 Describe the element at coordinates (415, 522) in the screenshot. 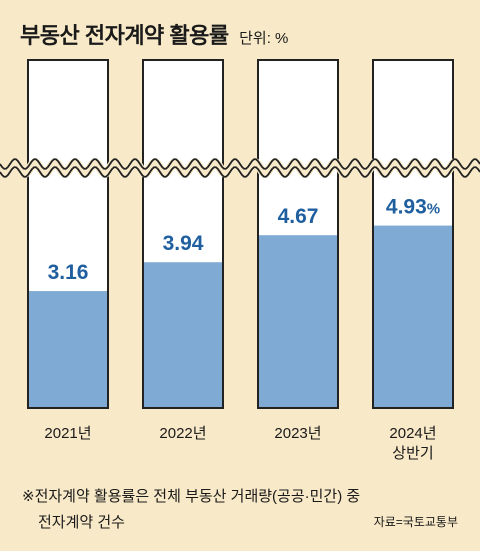

I see `source-credit: 자료=국토교통부` at that location.